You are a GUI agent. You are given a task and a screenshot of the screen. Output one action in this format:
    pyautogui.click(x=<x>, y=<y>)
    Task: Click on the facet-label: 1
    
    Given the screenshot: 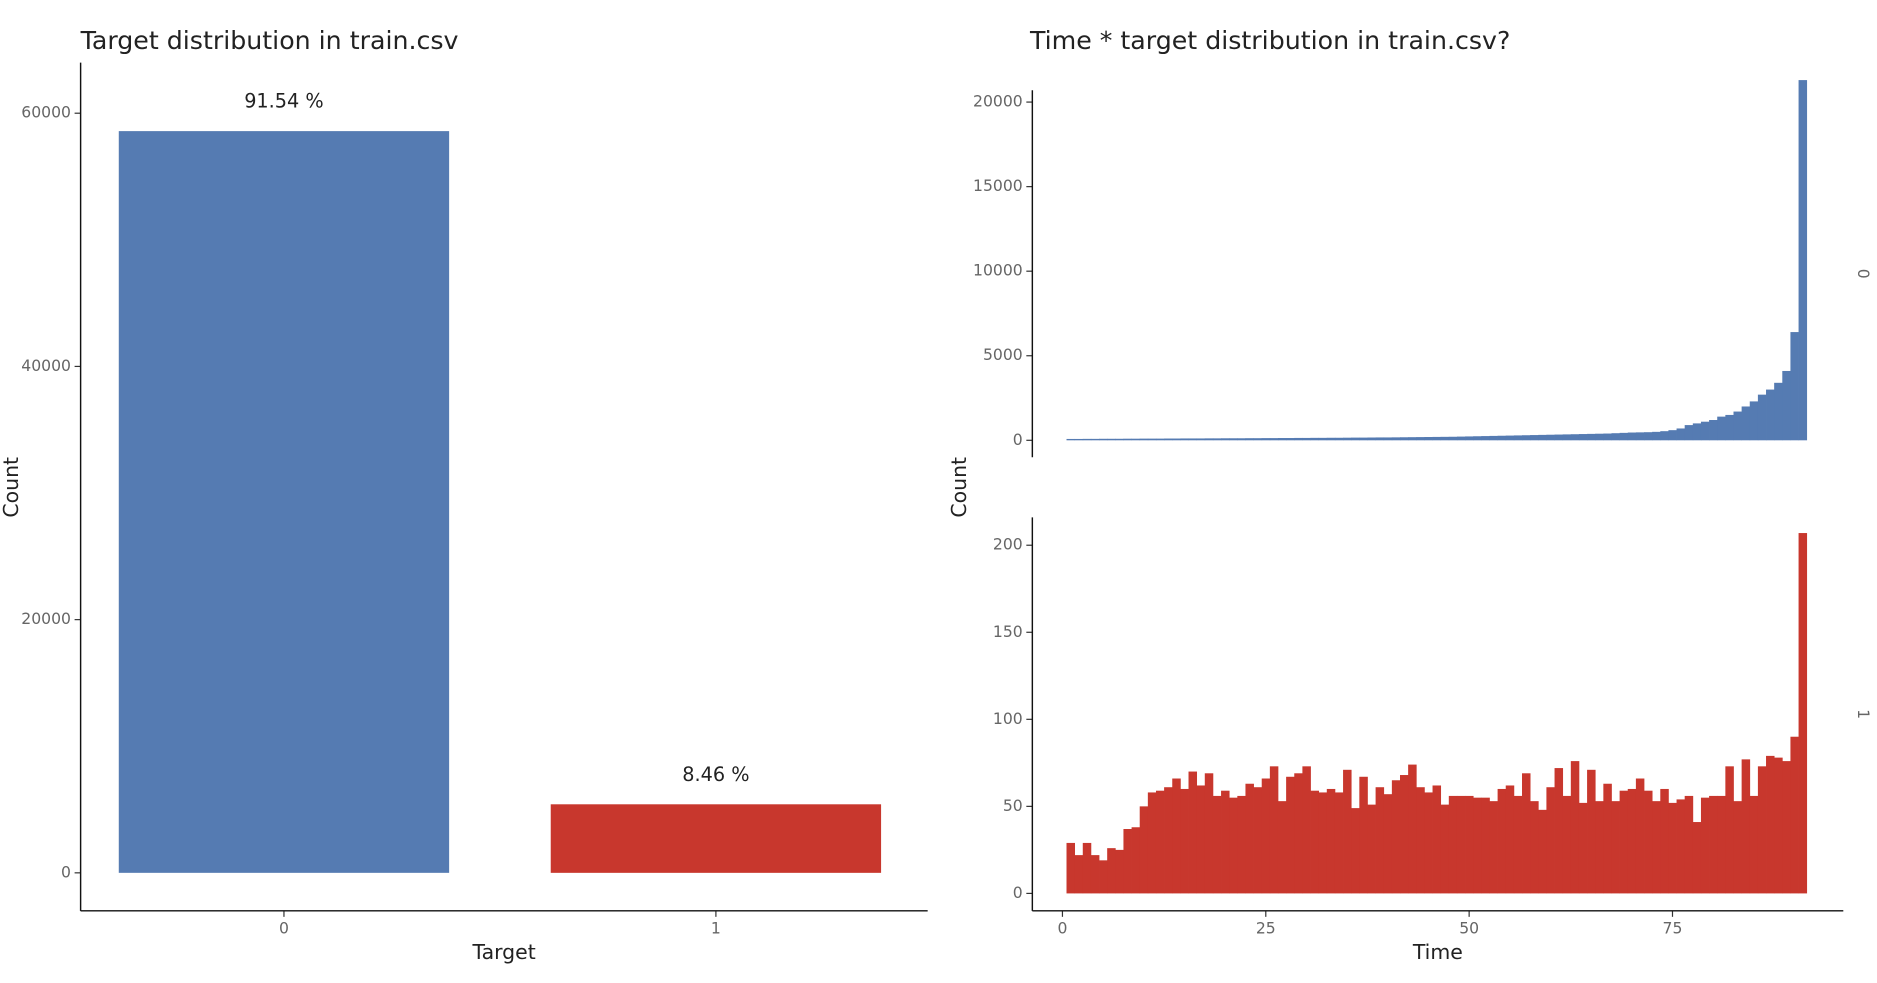 What is the action you would take?
    pyautogui.click(x=1863, y=714)
    